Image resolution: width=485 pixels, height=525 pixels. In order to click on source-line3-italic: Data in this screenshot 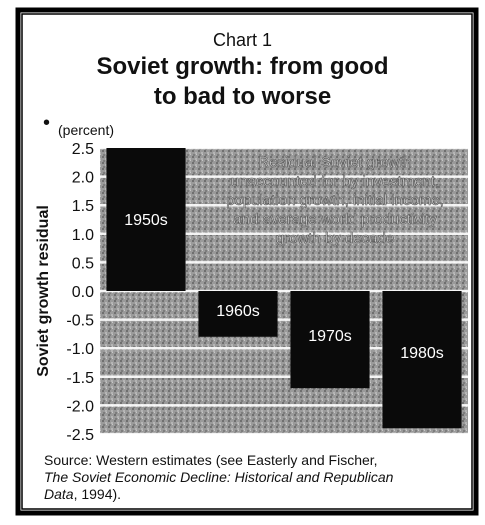, I will do `click(59, 494)`.